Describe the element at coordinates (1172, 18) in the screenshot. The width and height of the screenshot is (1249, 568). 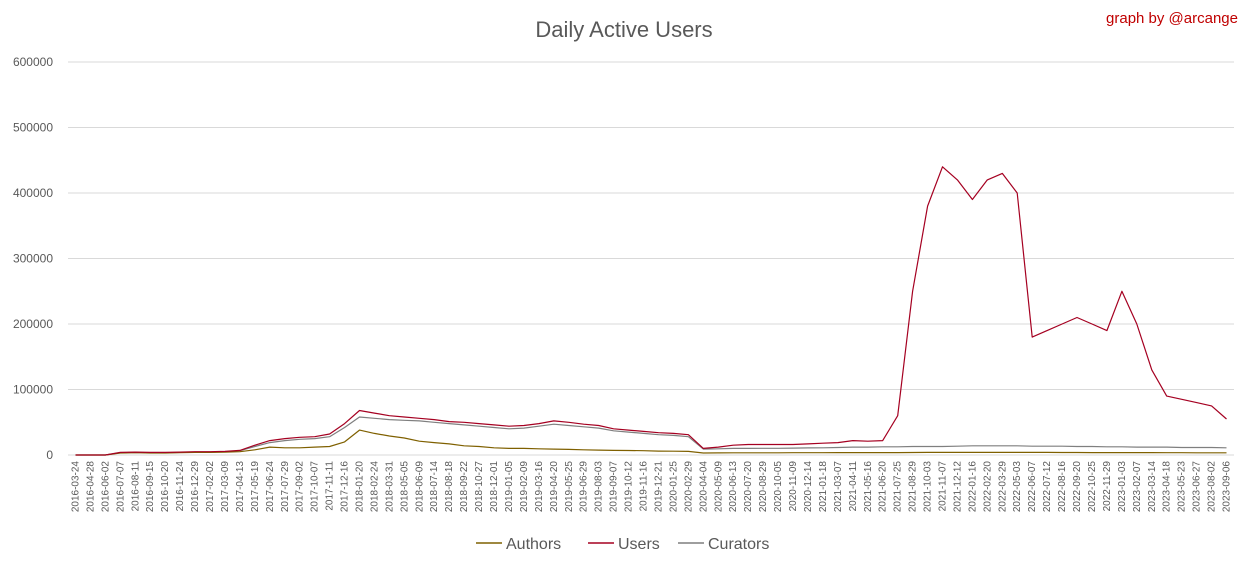
I see `chart-credit: graph by @arcange` at that location.